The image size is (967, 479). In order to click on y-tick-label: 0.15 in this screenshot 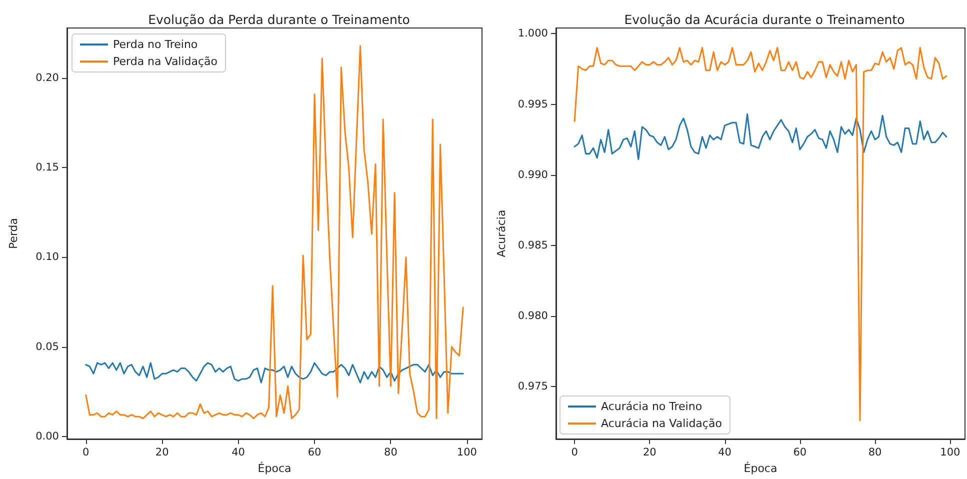, I will do `click(47, 168)`.